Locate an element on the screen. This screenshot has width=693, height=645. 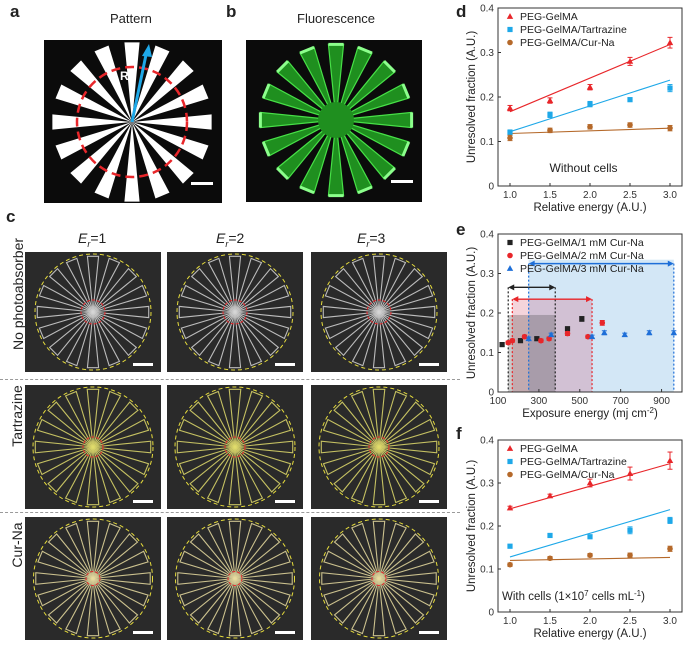
x-tick-label: 1.0 is located at coordinates (510, 621).